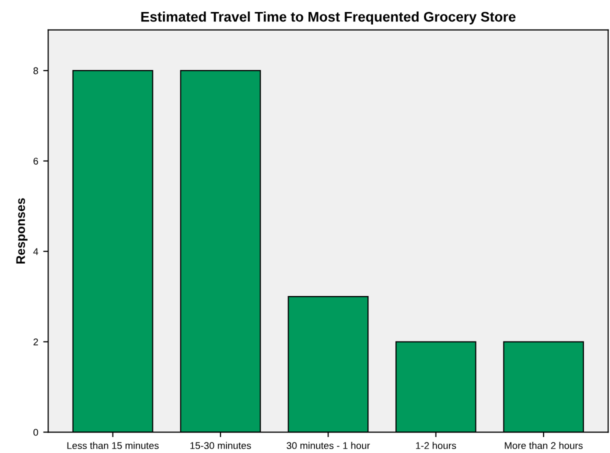 Image resolution: width=610 pixels, height=453 pixels. What do you see at coordinates (35, 432) in the screenshot?
I see `y-tick-label: 0` at bounding box center [35, 432].